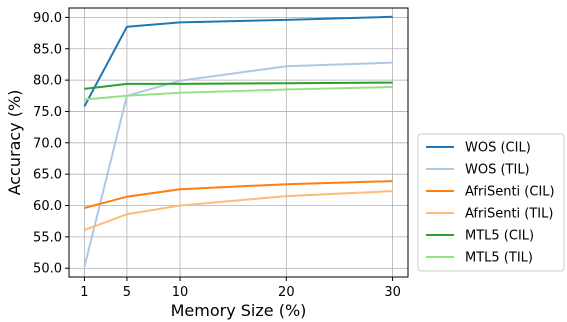 Image resolution: width=567 pixels, height=322 pixels. I want to click on y-axis-label: Accuracy (%), so click(14, 143).